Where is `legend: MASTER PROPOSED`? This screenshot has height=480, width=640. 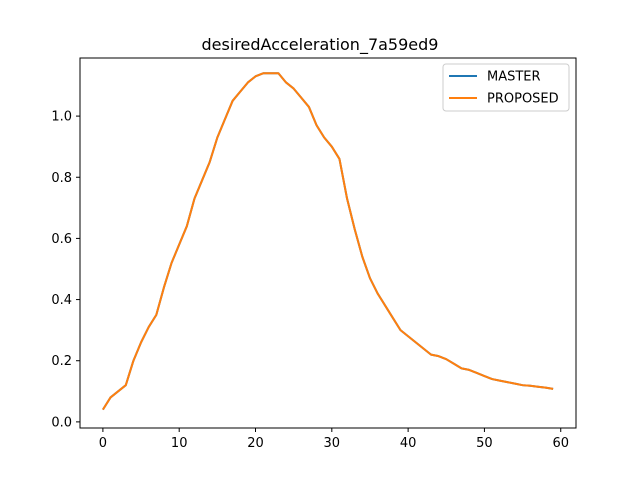 legend: MASTER PROPOSED is located at coordinates (506, 87).